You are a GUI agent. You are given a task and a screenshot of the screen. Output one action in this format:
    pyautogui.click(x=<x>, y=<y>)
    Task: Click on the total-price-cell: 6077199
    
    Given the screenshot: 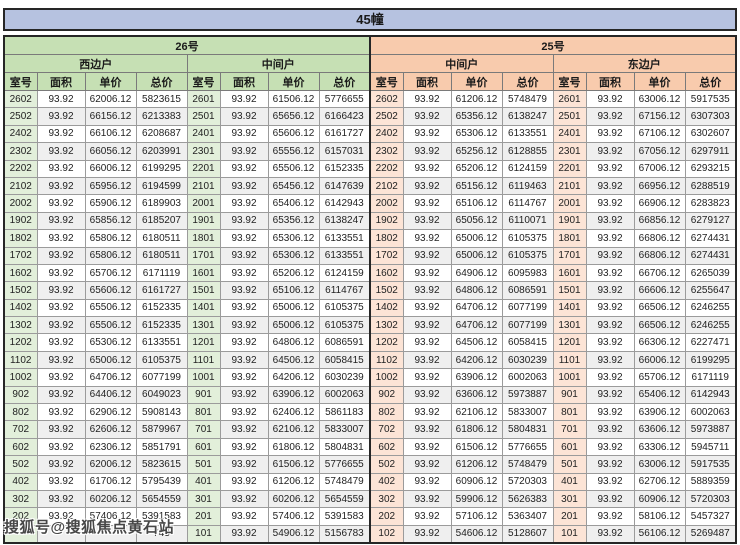 What is the action you would take?
    pyautogui.click(x=527, y=325)
    